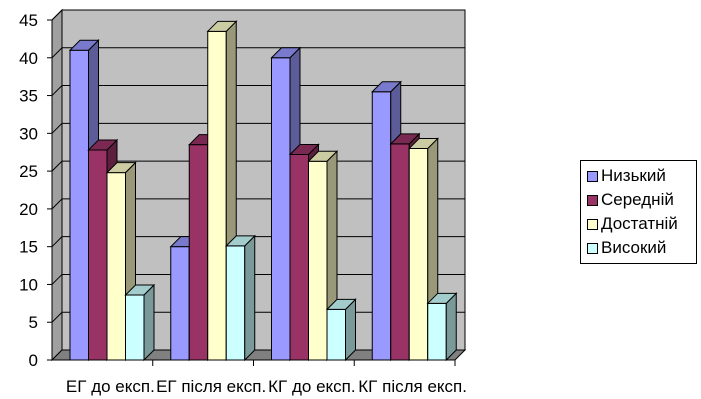 The height and width of the screenshot is (399, 701). Describe the element at coordinates (28, 209) in the screenshot. I see `y-tick-label: 20` at that location.